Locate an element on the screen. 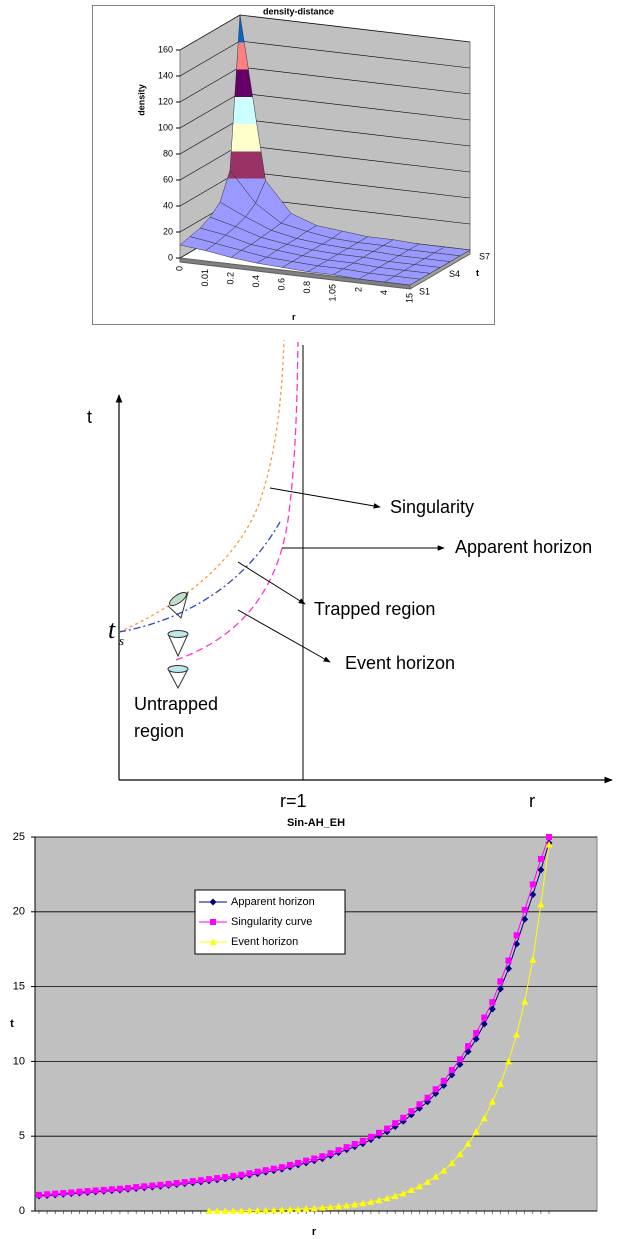 The height and width of the screenshot is (1239, 622). axis-label: r=1 is located at coordinates (293, 801).